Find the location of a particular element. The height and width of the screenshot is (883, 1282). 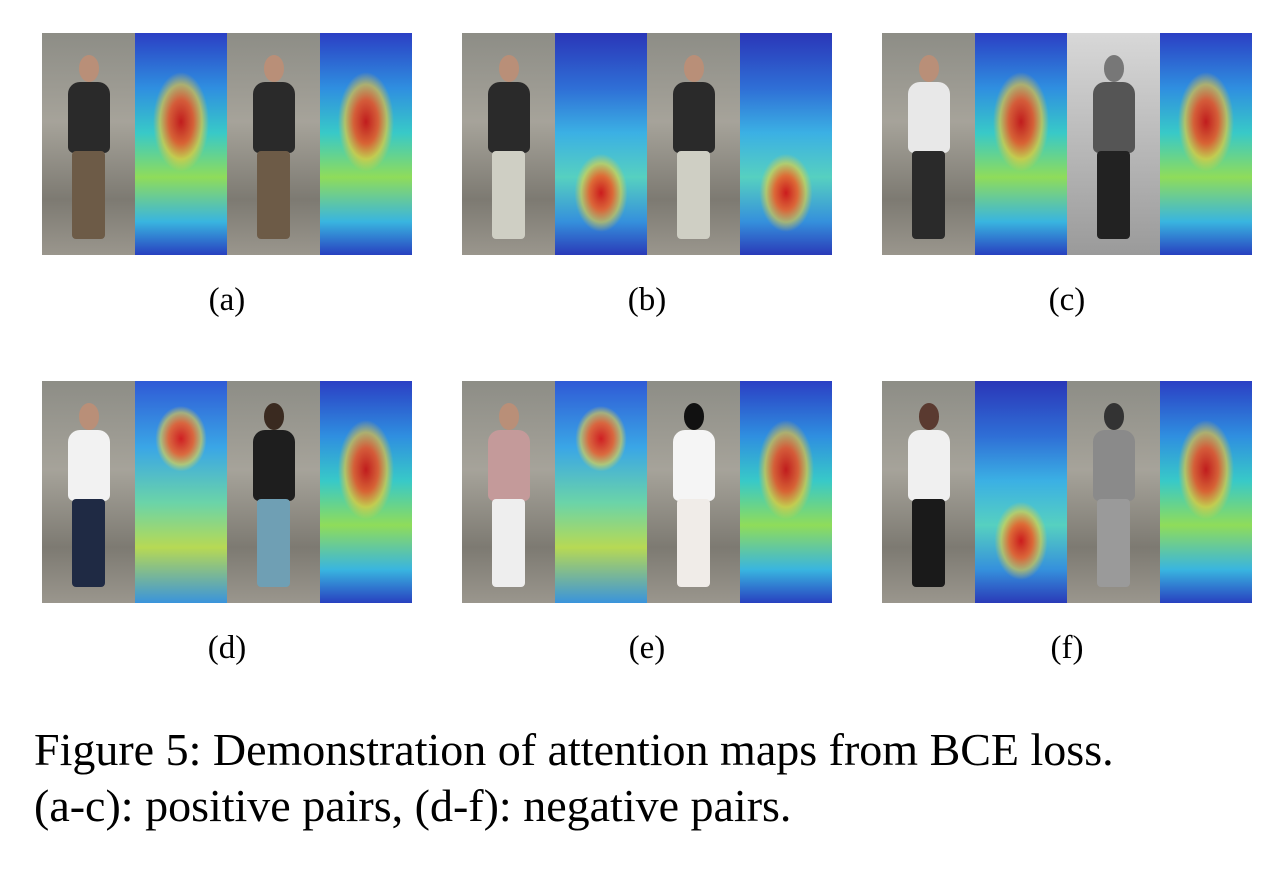

panel-label: (e) is located at coordinates (647, 648).